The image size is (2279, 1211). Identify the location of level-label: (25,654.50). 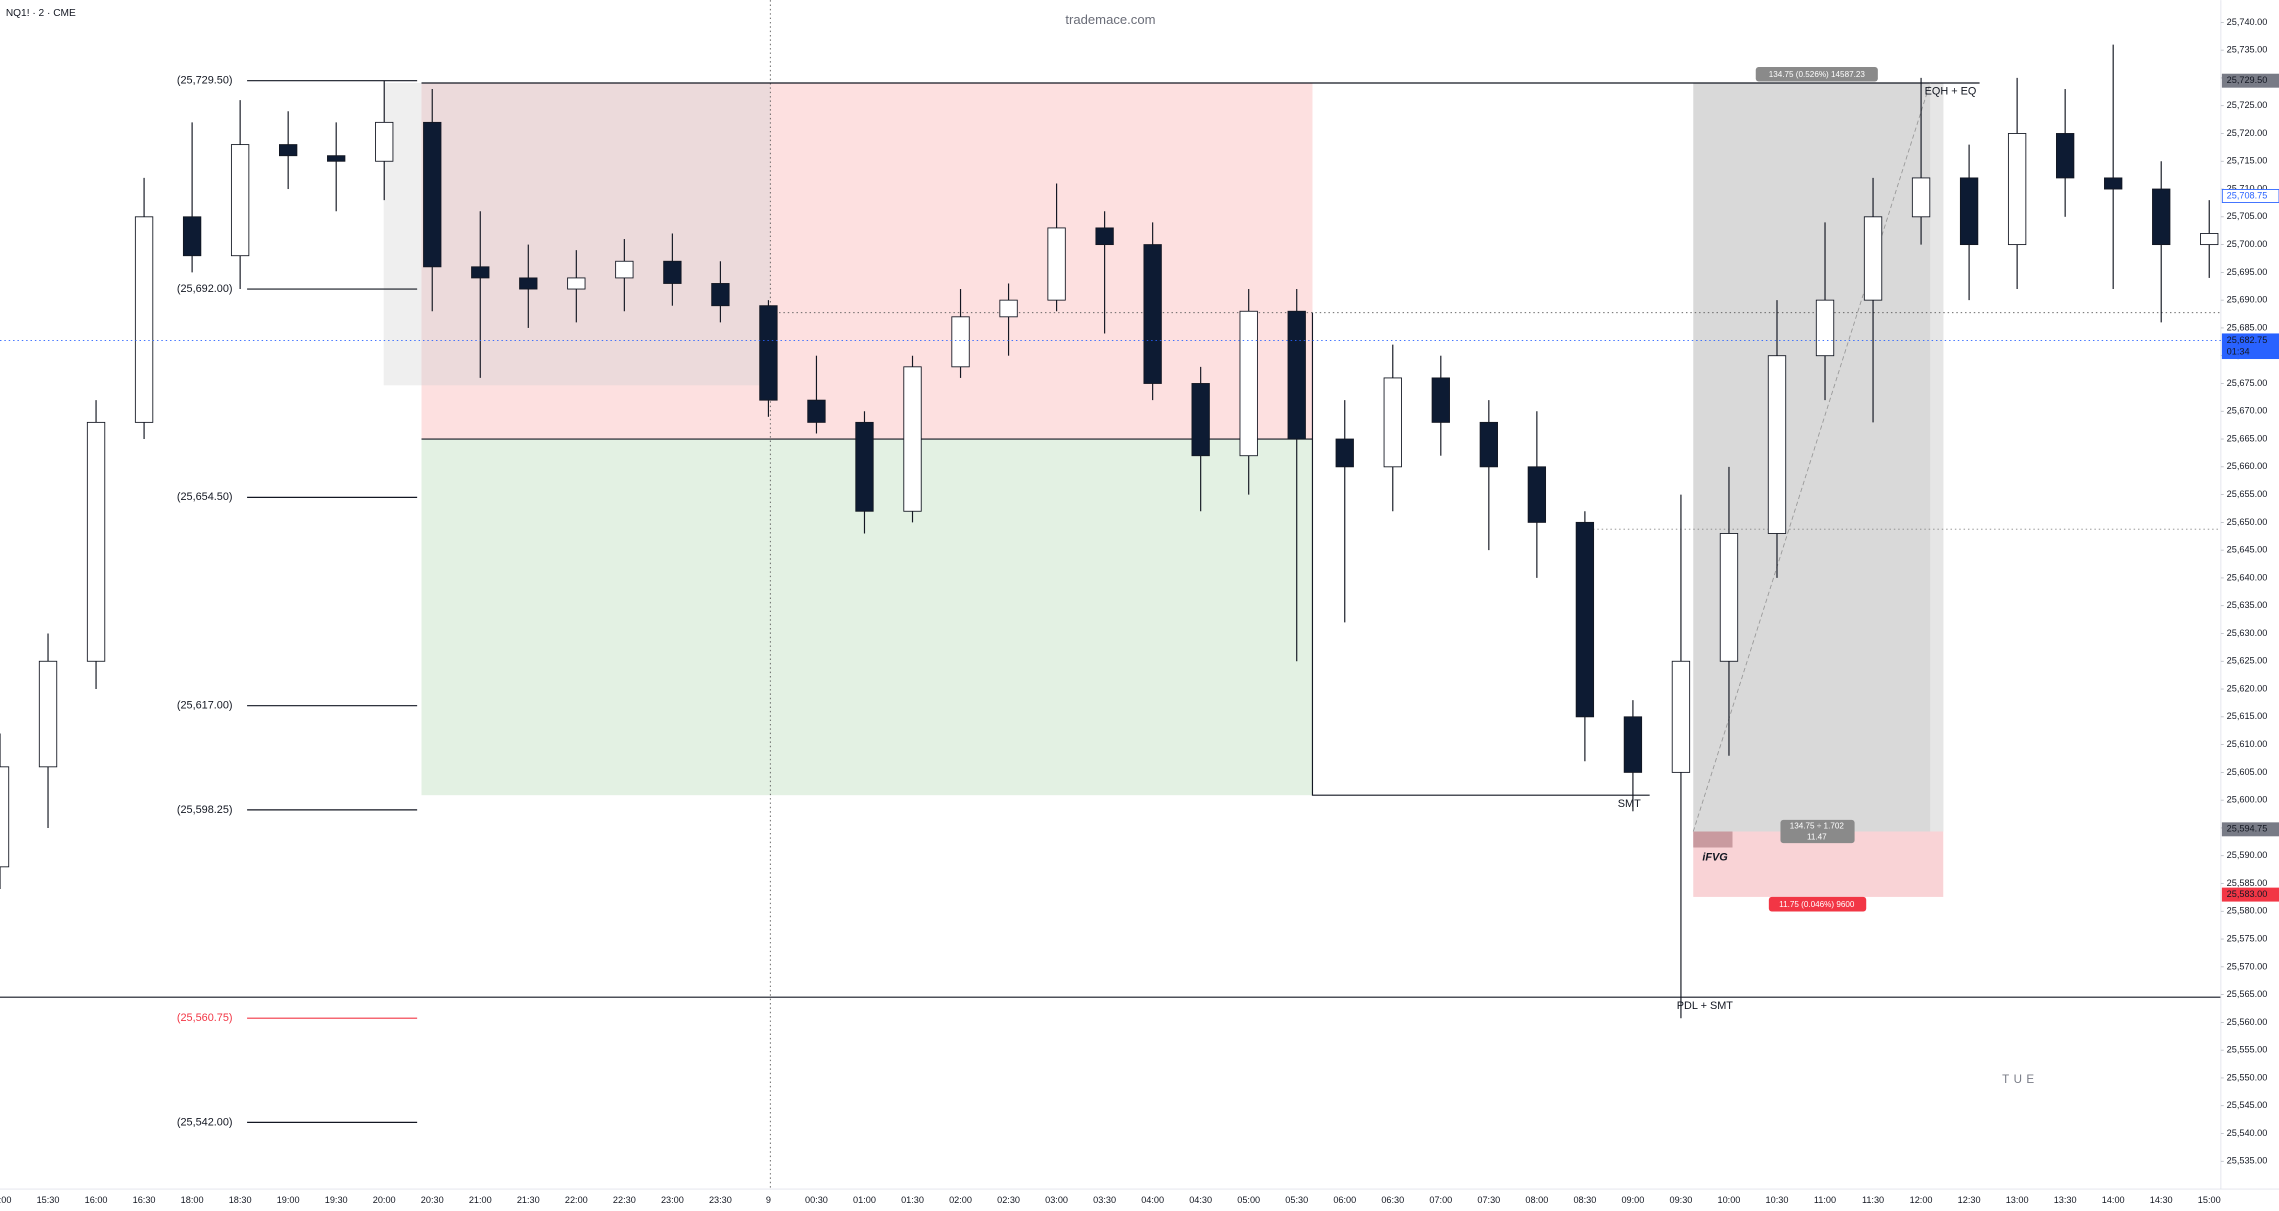
(205, 497).